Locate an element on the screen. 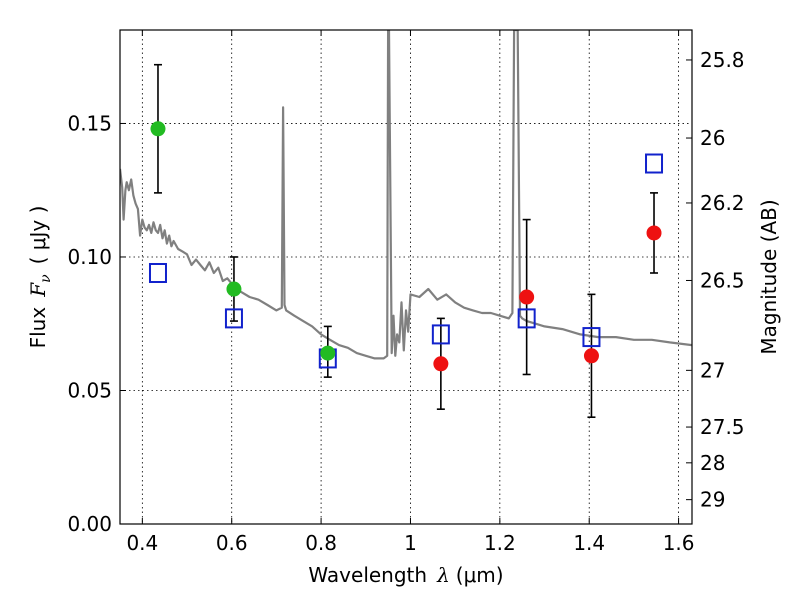  x-tick-label: 1 is located at coordinates (410, 543).